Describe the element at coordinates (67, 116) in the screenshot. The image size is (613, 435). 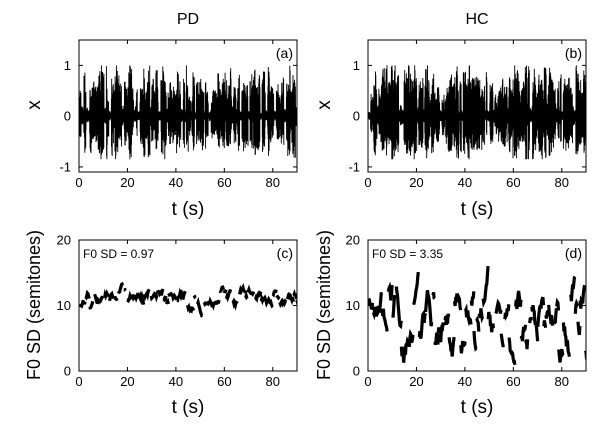
I see `y-tick-label-a: 0` at that location.